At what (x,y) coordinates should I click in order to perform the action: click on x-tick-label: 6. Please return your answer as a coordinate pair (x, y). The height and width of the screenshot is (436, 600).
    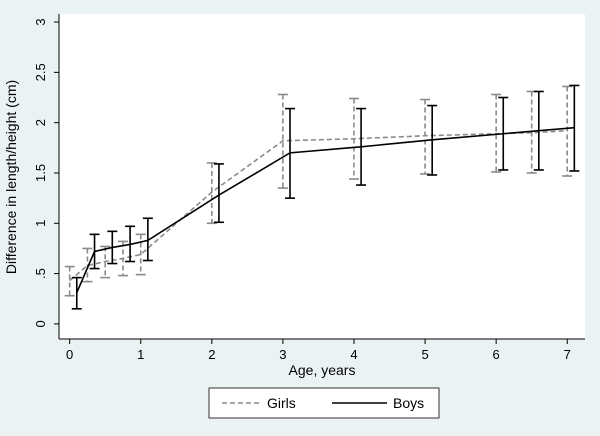
    Looking at the image, I should click on (496, 354).